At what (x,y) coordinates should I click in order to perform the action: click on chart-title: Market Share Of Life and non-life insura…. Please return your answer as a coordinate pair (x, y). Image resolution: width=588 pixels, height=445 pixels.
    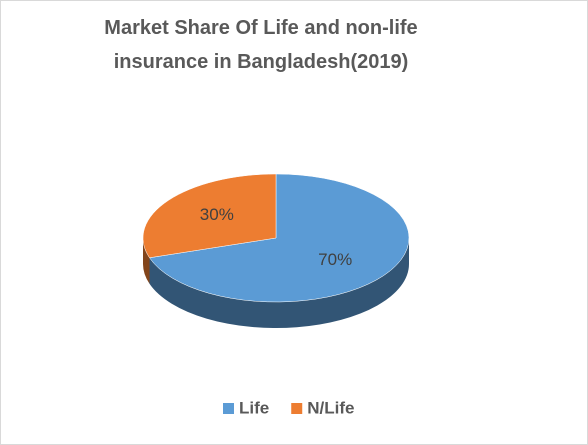
    Looking at the image, I should click on (261, 45).